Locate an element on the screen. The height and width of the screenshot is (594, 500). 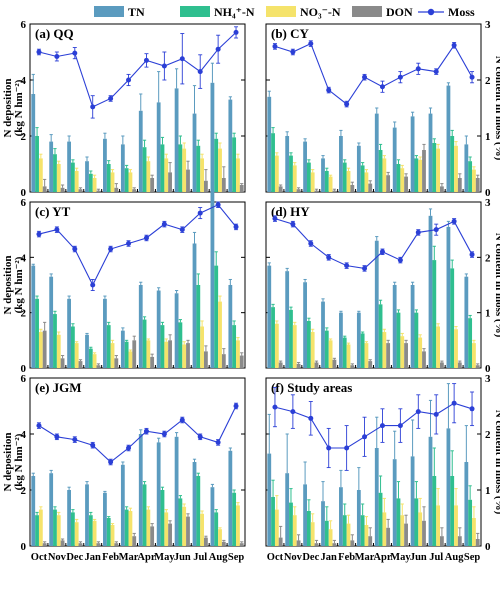
legend-item-don: DON is located at coordinates (382, 12).